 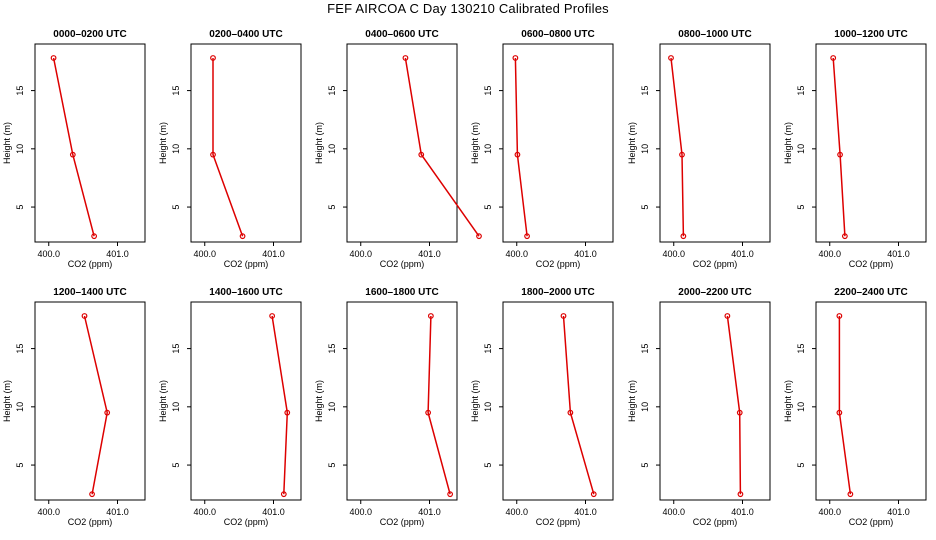 I want to click on panel-title: 0600–0800 UTC, so click(x=557, y=34).